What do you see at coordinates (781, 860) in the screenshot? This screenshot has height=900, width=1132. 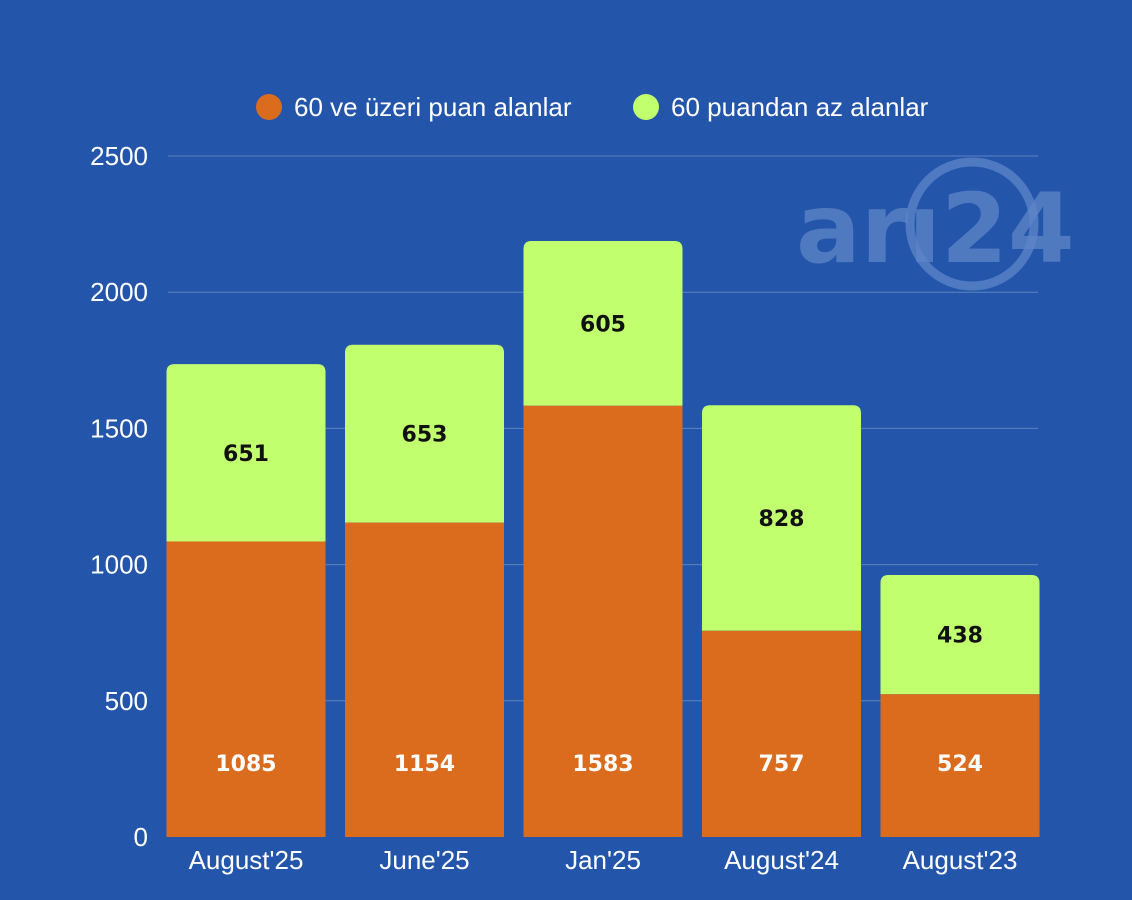 I see `x-category-label: August'24` at bounding box center [781, 860].